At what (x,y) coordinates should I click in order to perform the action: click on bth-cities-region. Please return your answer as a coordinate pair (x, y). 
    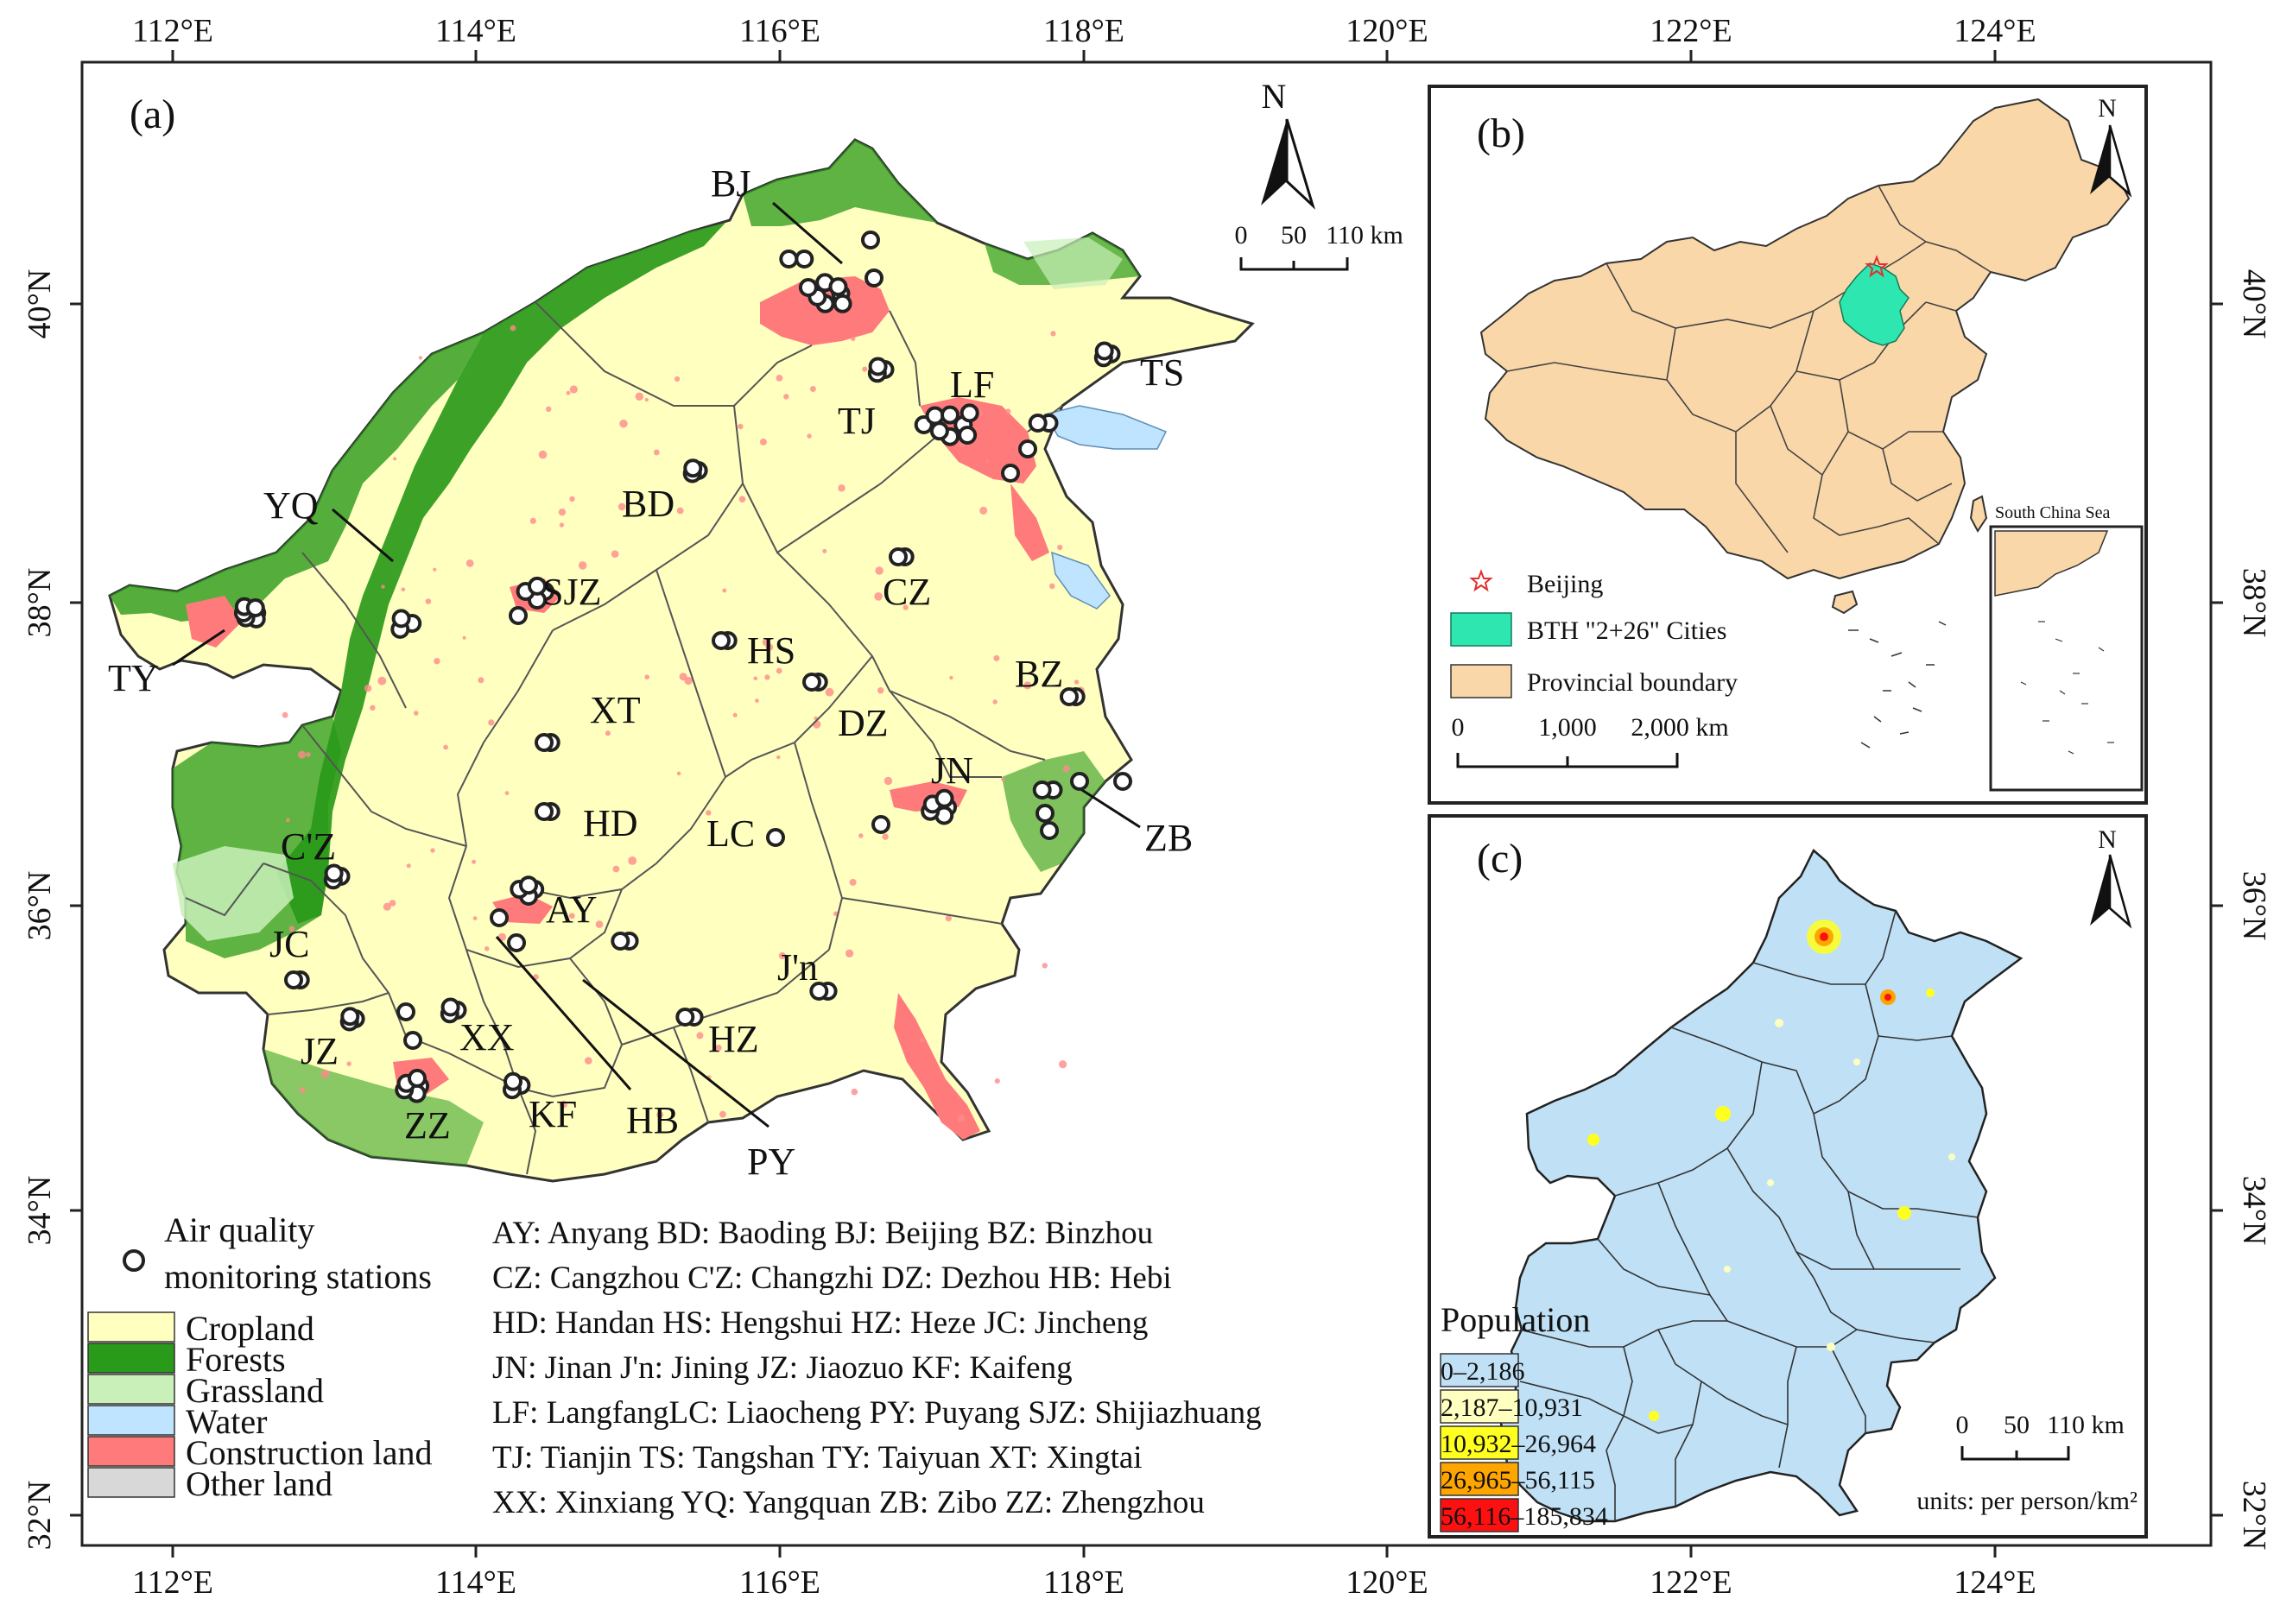
    Looking at the image, I should click on (1874, 304).